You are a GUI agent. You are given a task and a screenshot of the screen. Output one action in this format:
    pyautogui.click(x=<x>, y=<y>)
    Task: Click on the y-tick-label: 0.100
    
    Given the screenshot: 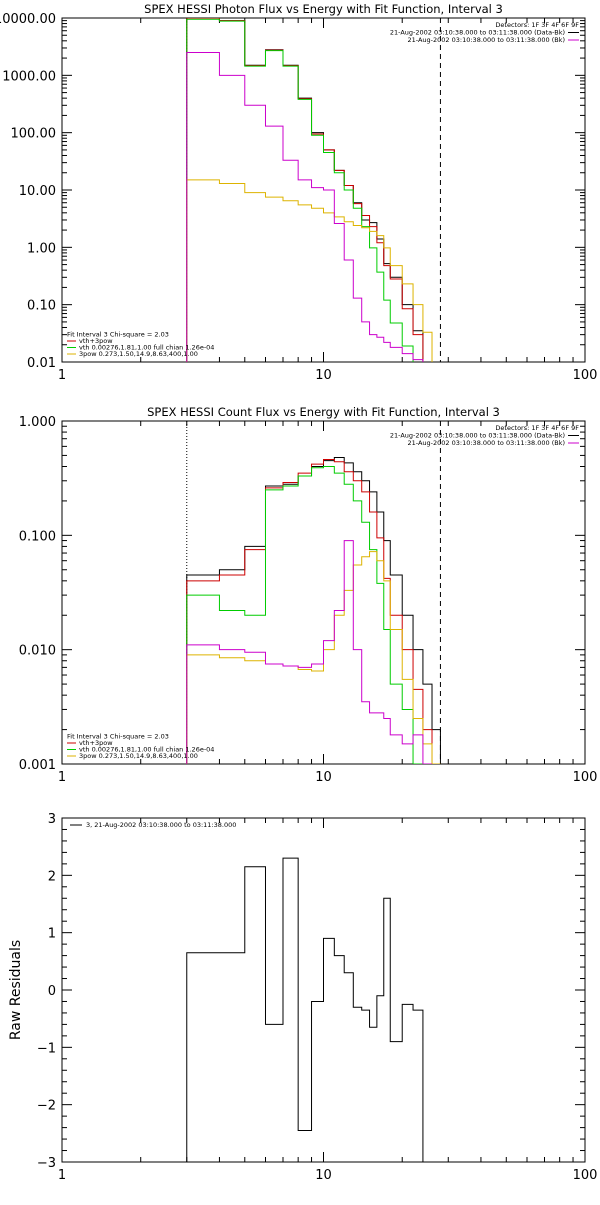 What is the action you would take?
    pyautogui.click(x=37, y=536)
    